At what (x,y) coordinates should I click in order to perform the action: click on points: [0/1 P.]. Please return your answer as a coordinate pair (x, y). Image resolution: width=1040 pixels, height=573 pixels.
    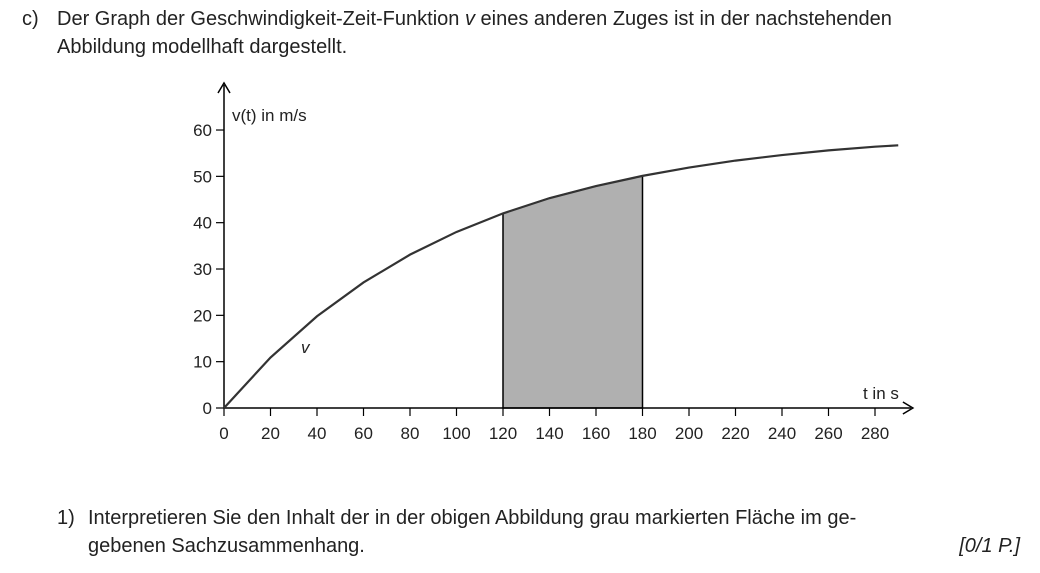
    Looking at the image, I should click on (989, 546).